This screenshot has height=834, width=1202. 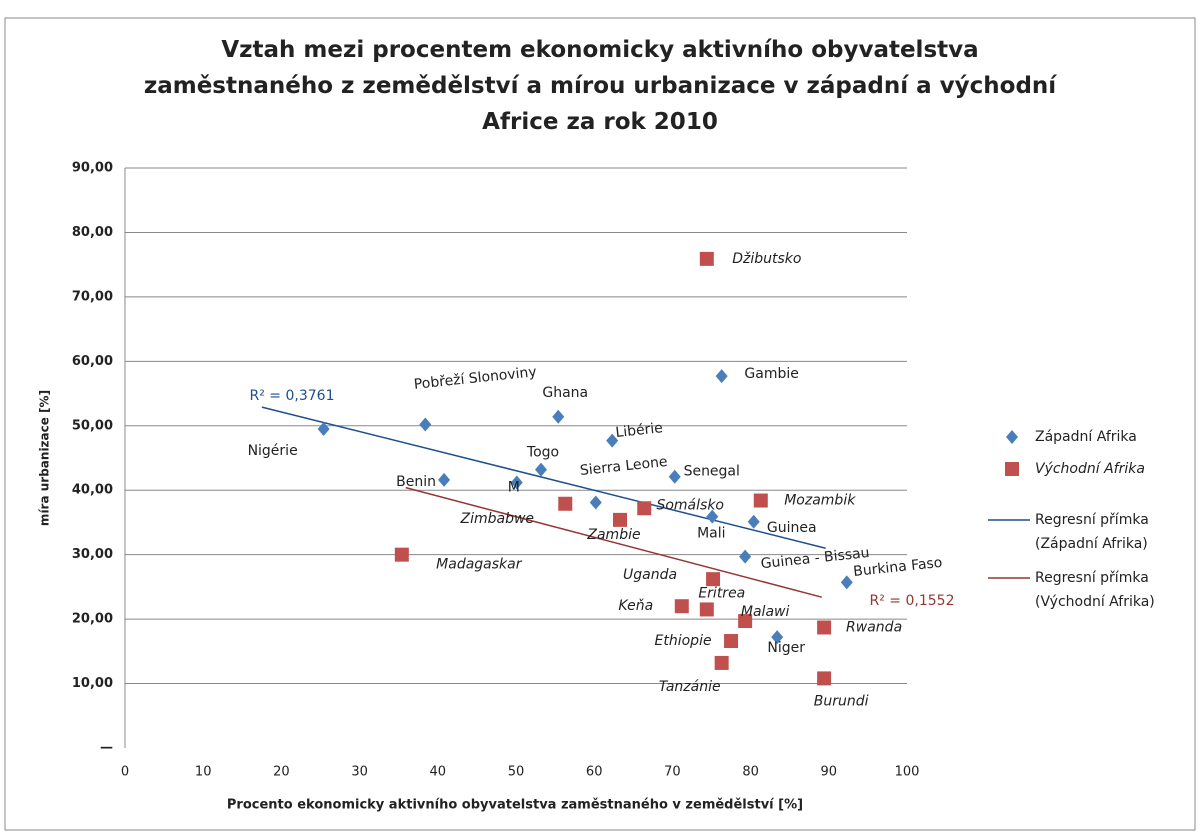 I want to click on point-label: Guinea, so click(x=792, y=528).